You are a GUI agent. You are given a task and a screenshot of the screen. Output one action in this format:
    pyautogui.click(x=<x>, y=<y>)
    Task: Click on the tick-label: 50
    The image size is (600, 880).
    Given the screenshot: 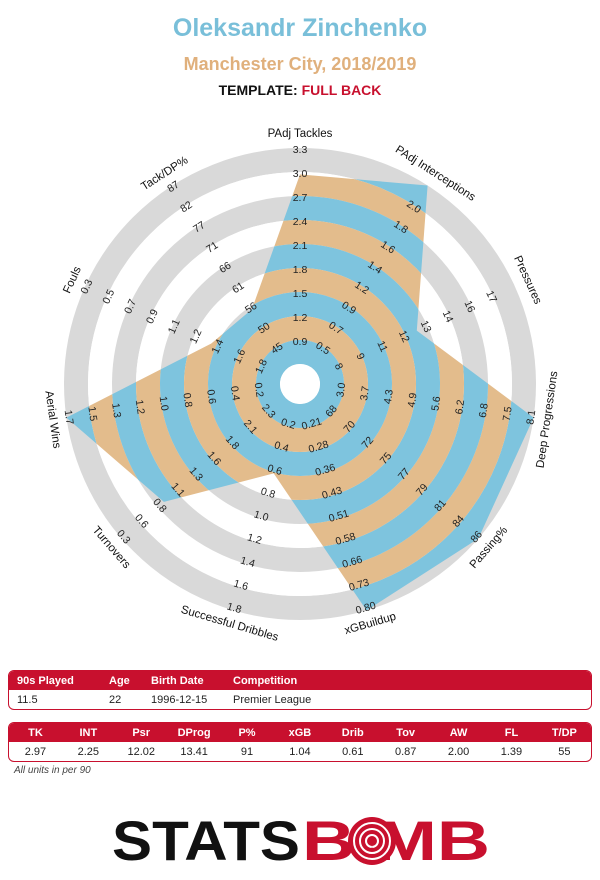 What is the action you would take?
    pyautogui.click(x=264, y=328)
    